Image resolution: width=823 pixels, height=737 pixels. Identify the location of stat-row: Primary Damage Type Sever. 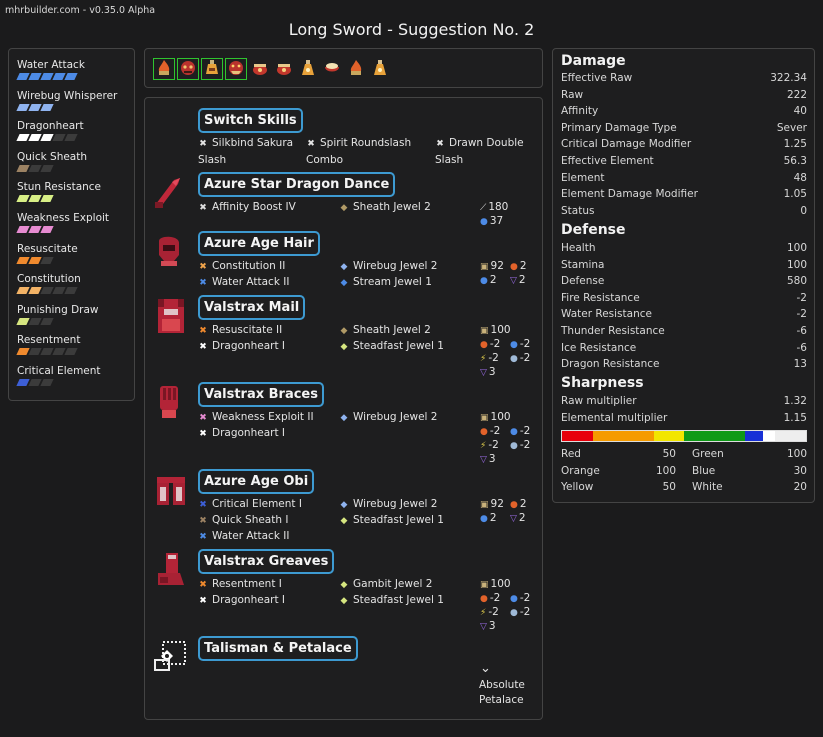
(684, 128).